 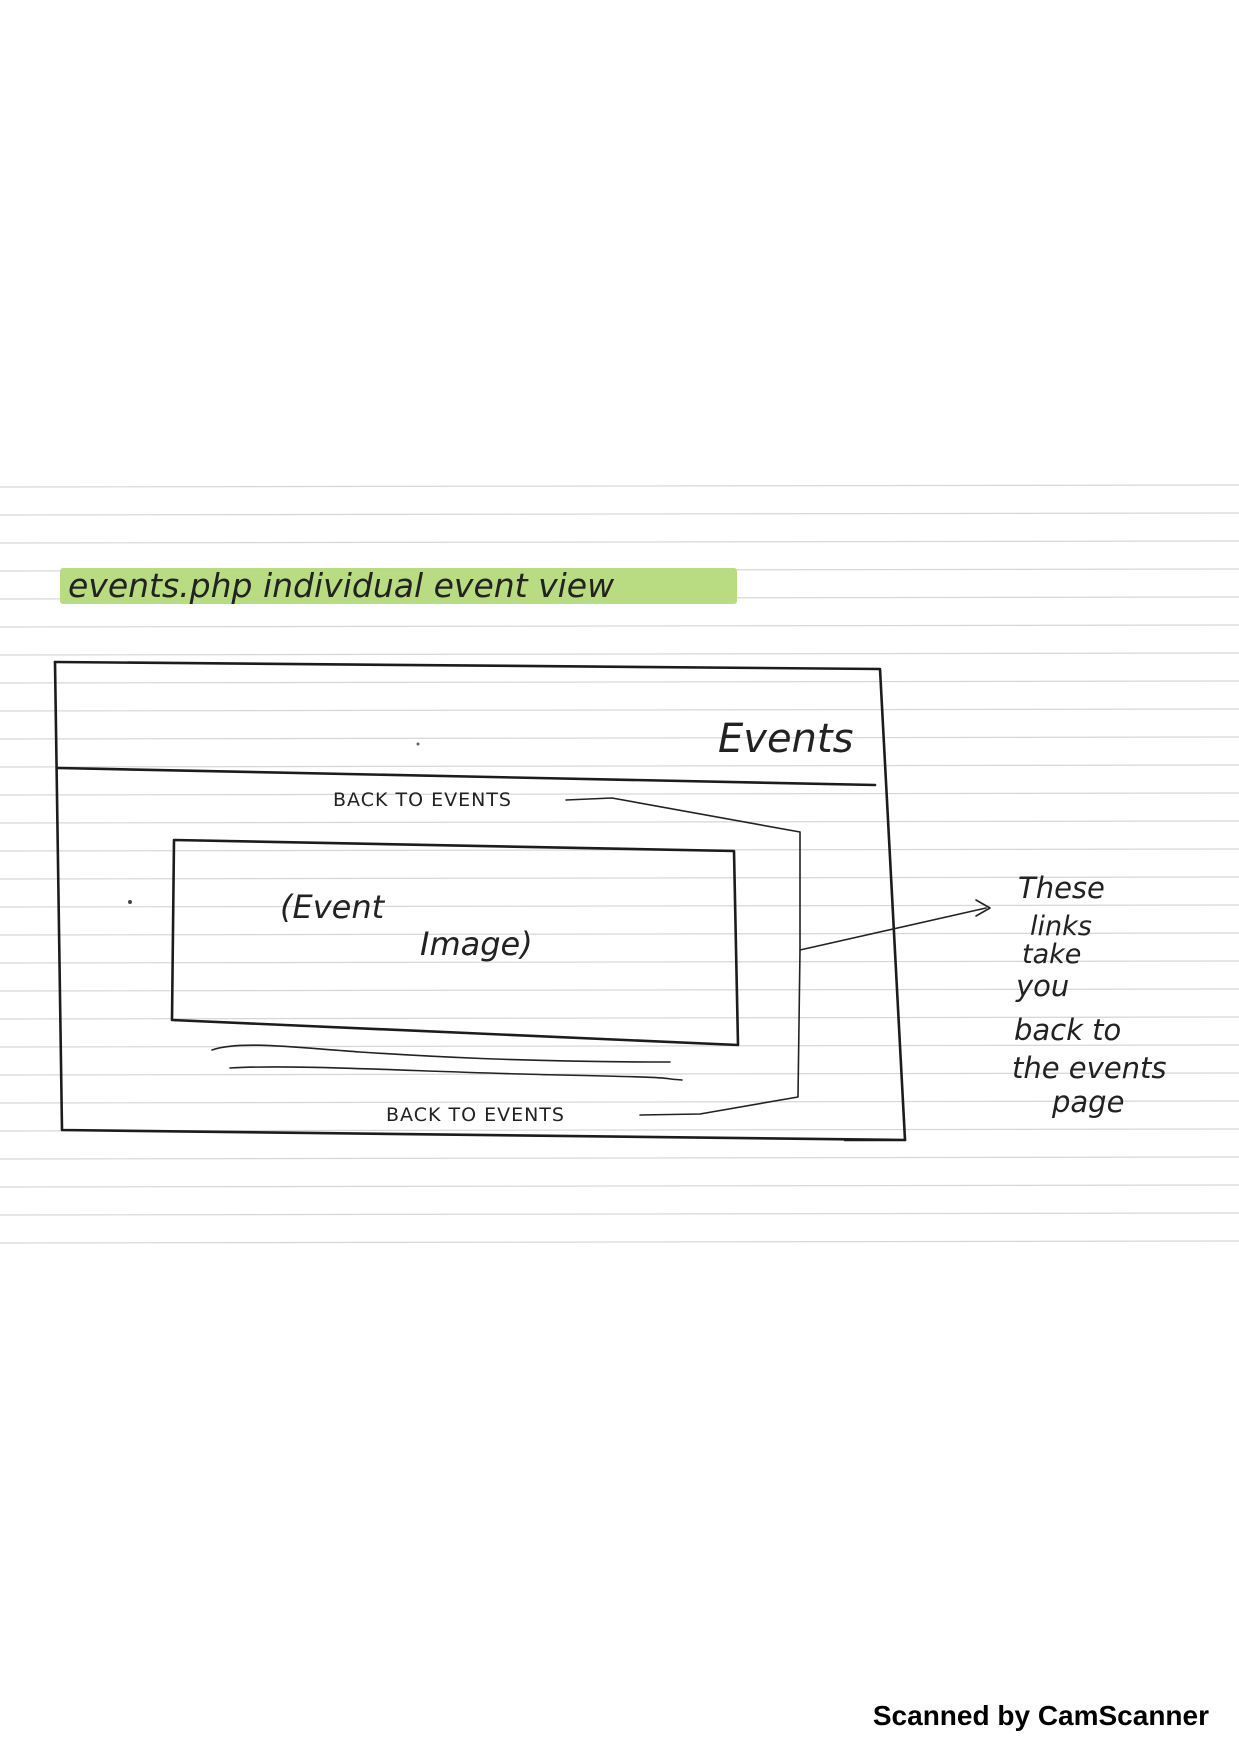 I want to click on back-to-events-link-bottom: BACK TO EVENTS, so click(x=475, y=1115).